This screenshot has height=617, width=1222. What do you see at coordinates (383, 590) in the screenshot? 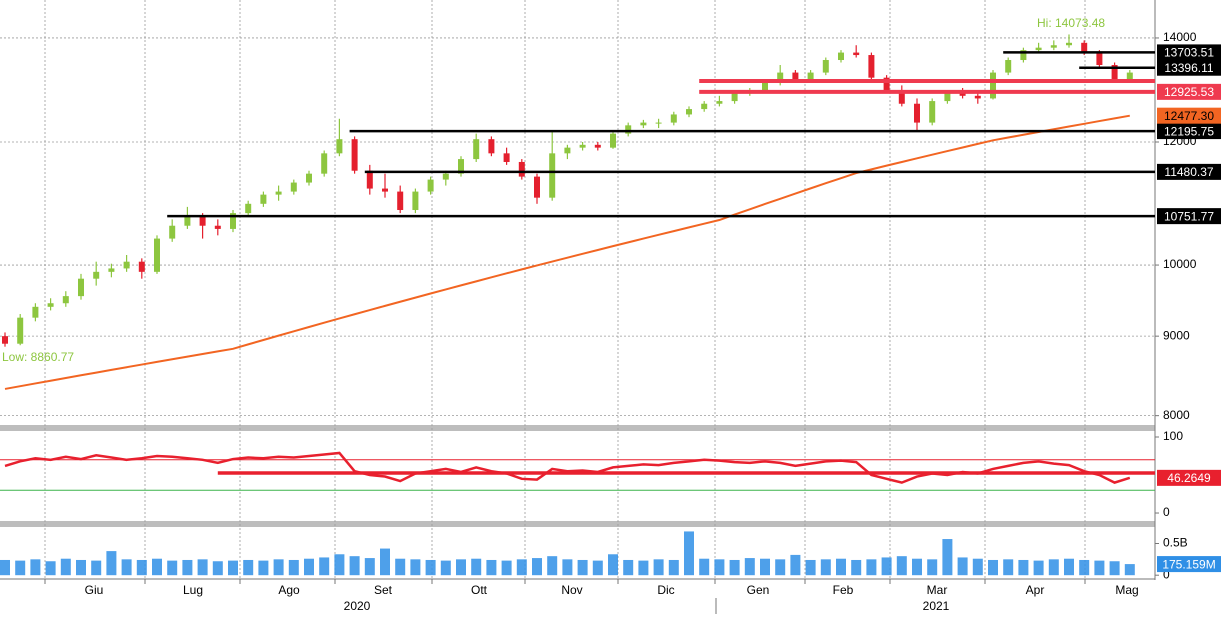
I see `x-tick-label: Set` at bounding box center [383, 590].